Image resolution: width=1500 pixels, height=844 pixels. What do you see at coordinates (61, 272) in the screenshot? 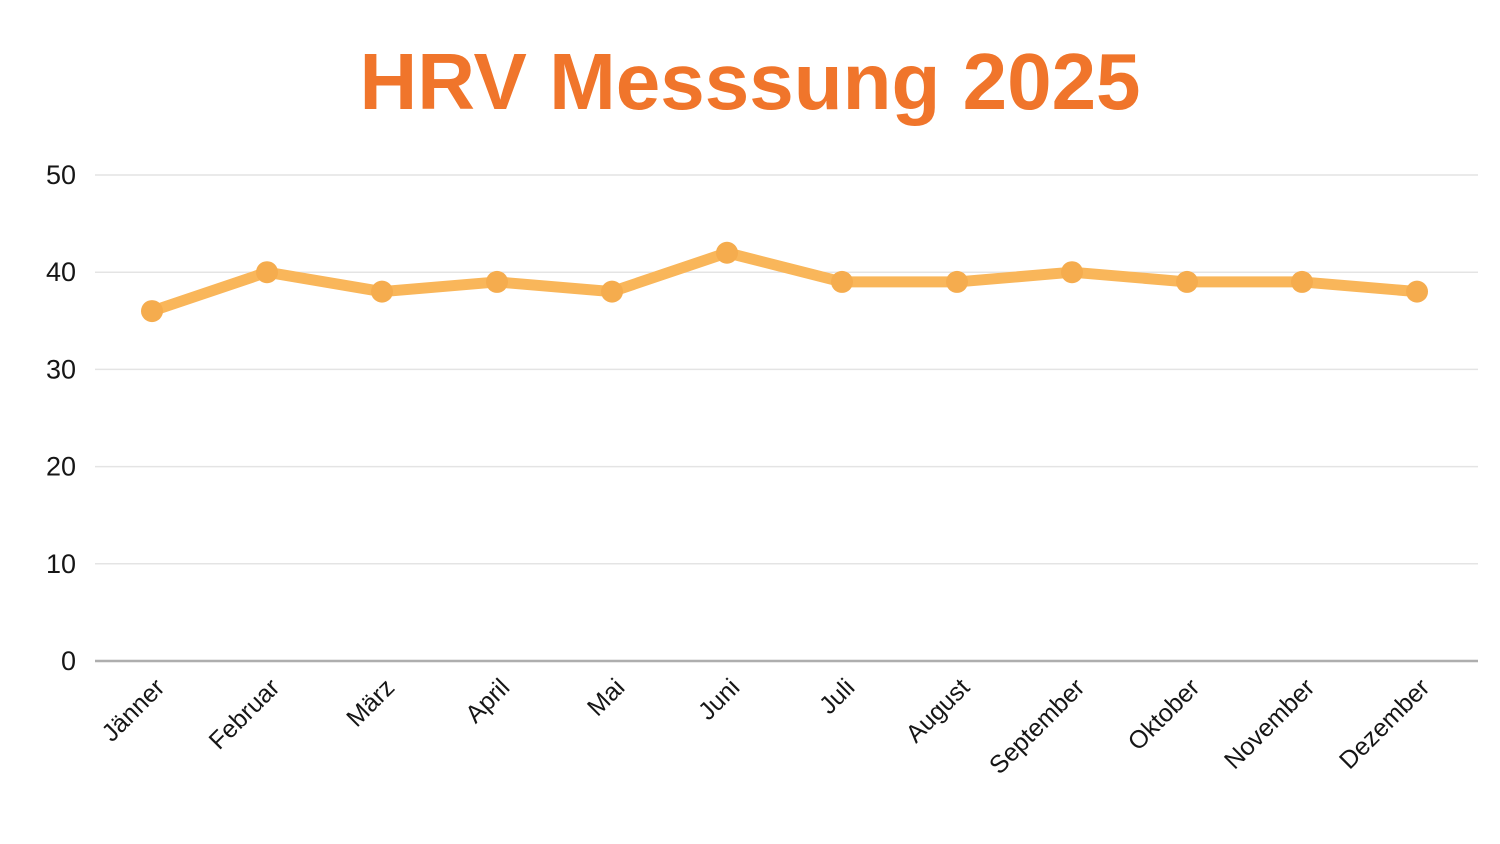
I see `y-tick-label: 40` at bounding box center [61, 272].